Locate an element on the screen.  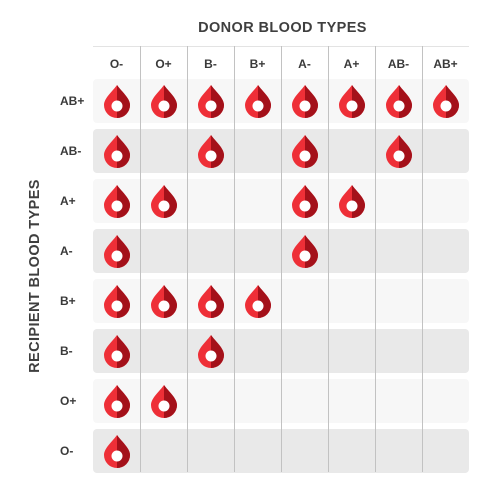
donor-type-label: O- is located at coordinates (116, 64).